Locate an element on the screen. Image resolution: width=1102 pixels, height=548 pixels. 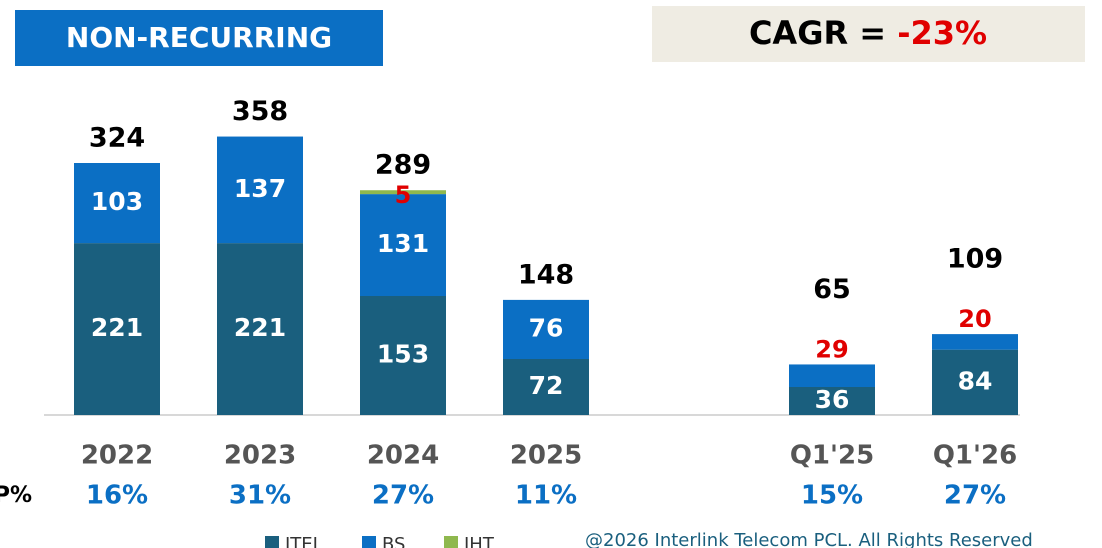
value-label: 137 is located at coordinates (260, 188).